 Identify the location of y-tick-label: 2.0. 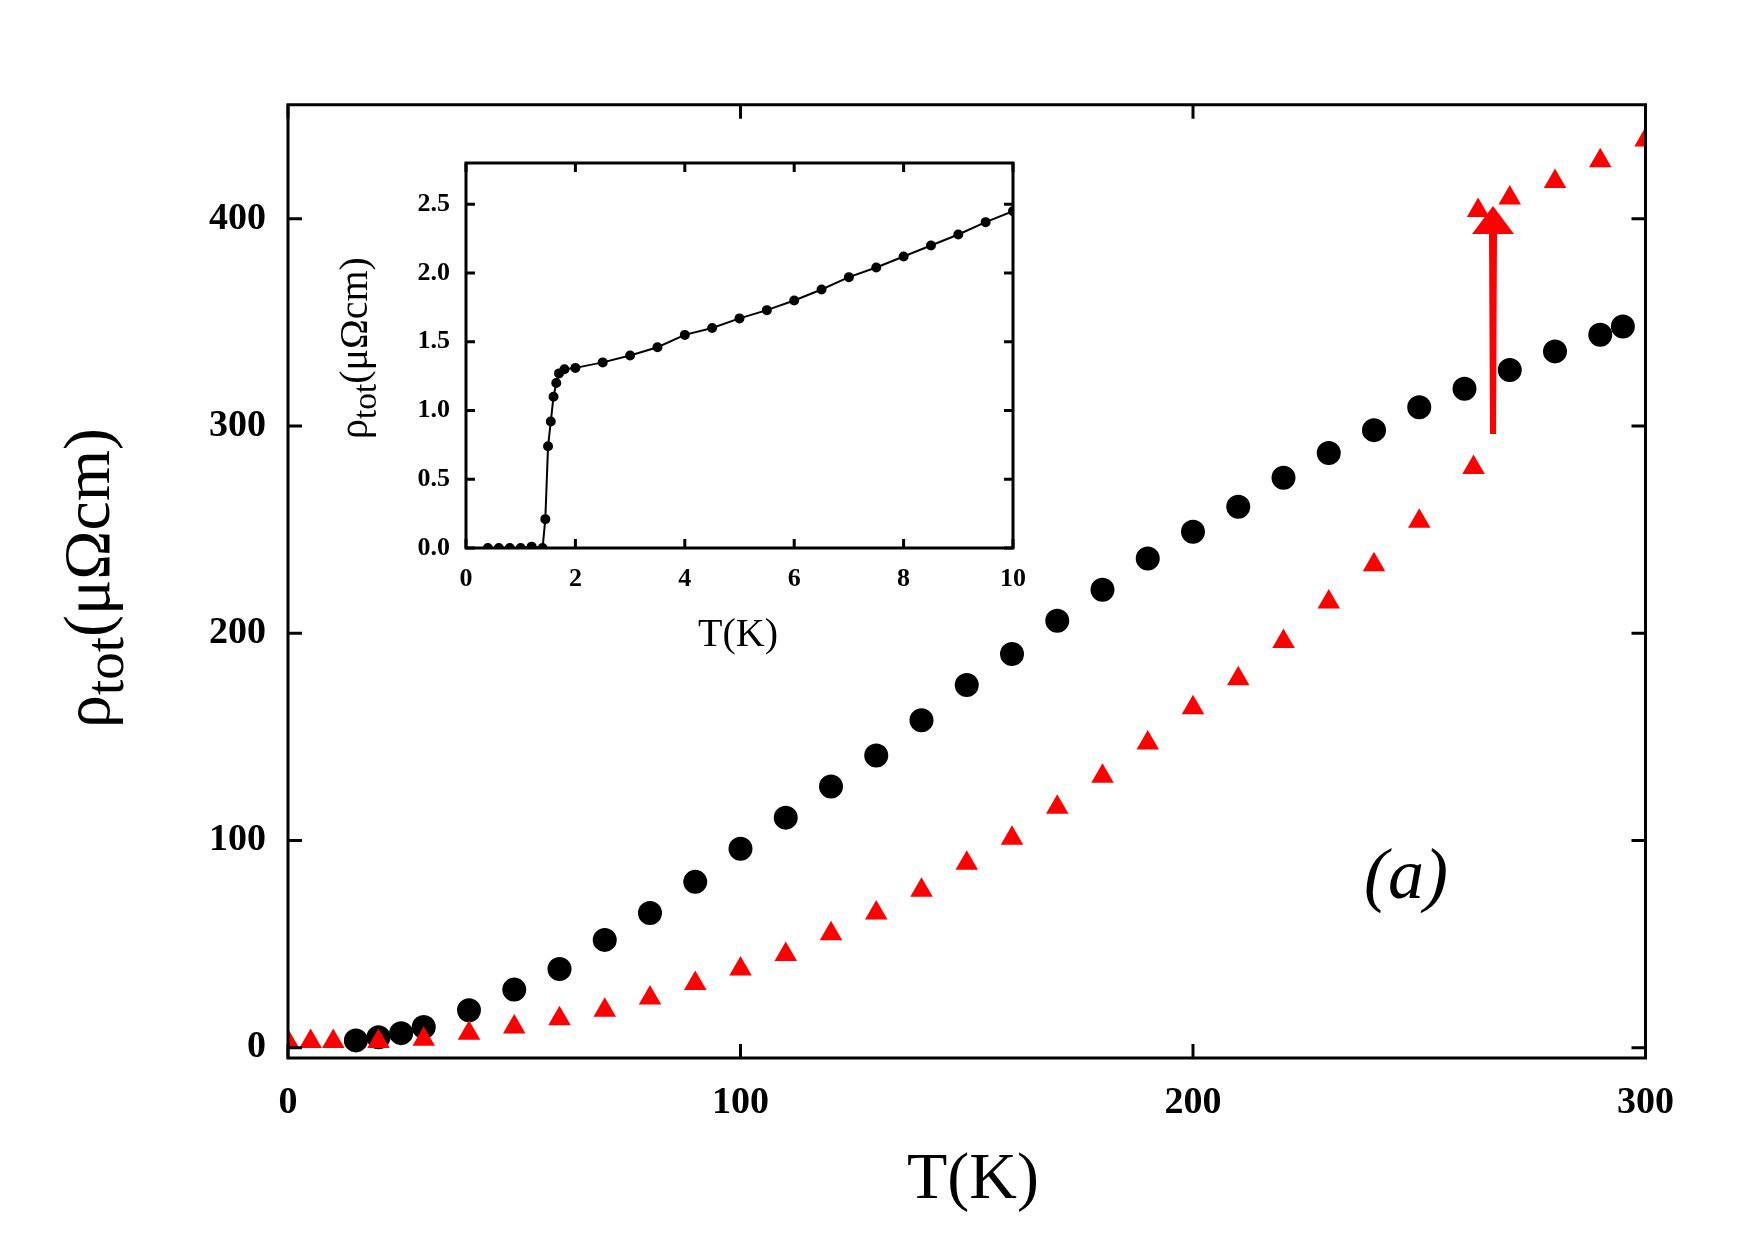
(433, 271).